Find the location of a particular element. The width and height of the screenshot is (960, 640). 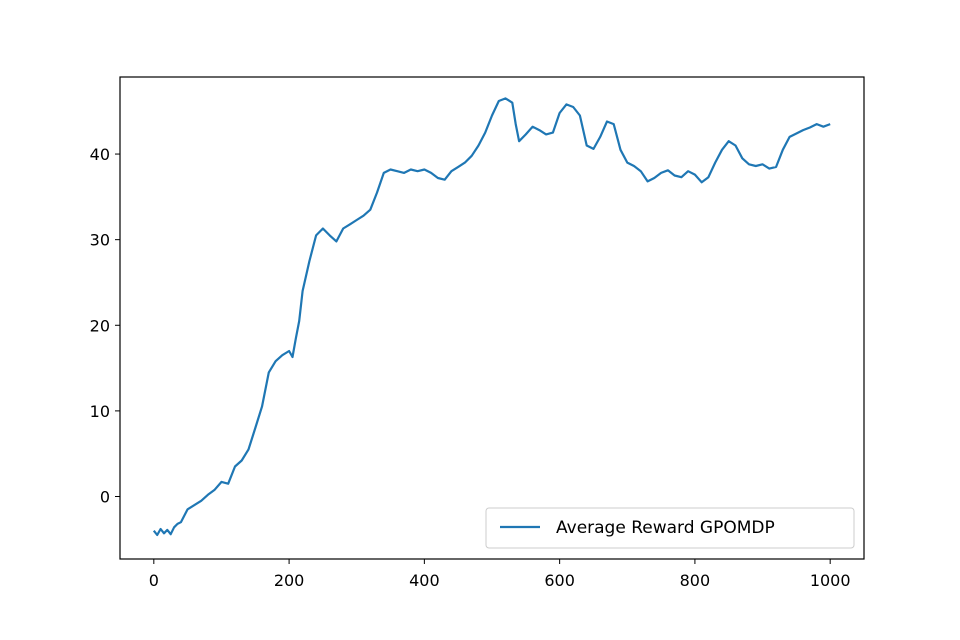

x-tick-label: 600 is located at coordinates (559, 580).